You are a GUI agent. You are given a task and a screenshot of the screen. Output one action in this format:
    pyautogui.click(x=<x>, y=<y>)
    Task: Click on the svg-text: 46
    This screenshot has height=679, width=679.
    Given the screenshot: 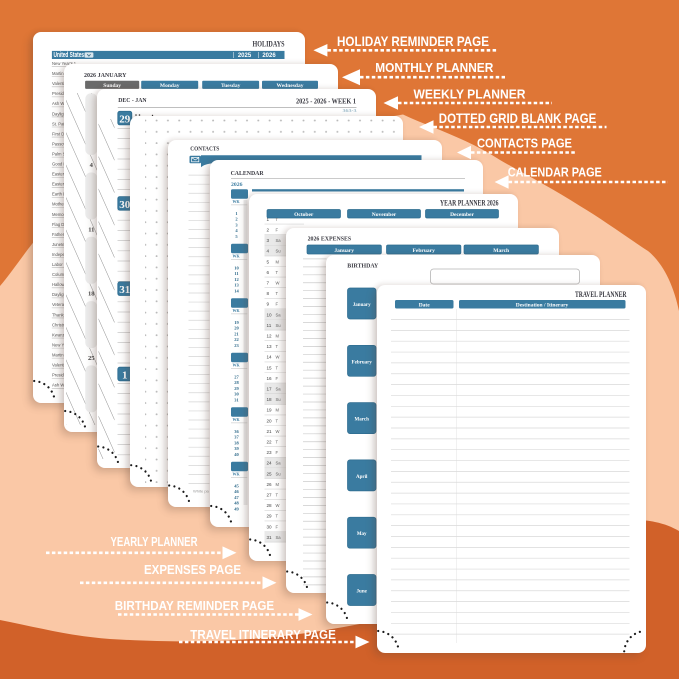 What is the action you would take?
    pyautogui.click(x=236, y=491)
    